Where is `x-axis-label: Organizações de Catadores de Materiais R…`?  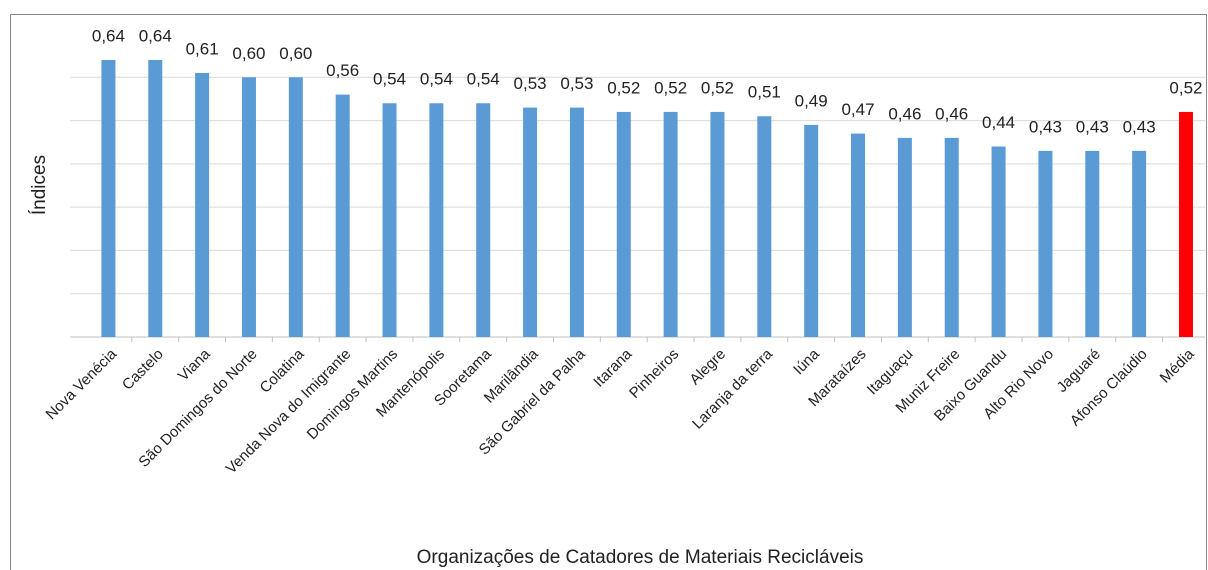 x-axis-label: Organizações de Catadores de Materiais R… is located at coordinates (640, 557).